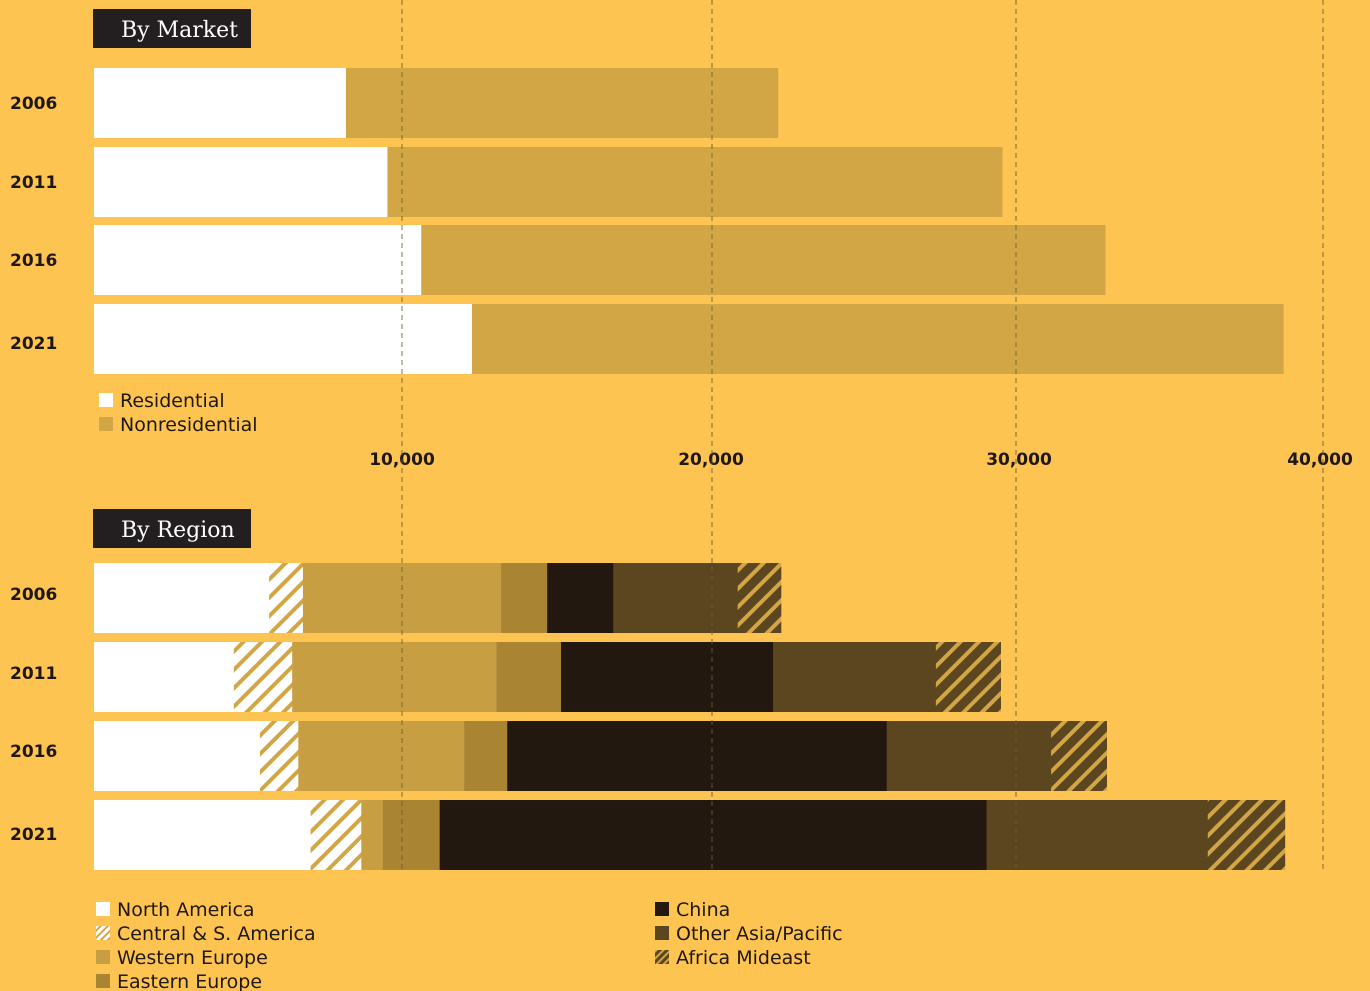 The image size is (1370, 991). What do you see at coordinates (33, 752) in the screenshot?
I see `region-year-label: 2016` at bounding box center [33, 752].